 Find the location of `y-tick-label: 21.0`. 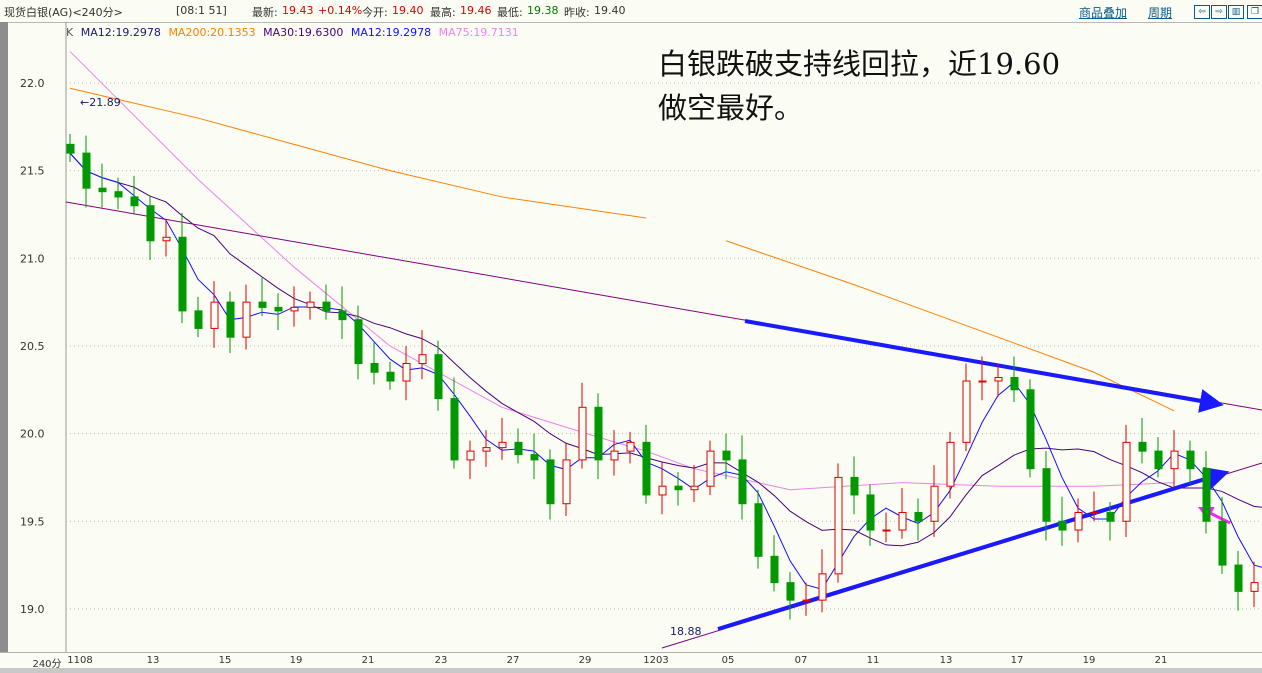

y-tick-label: 21.0 is located at coordinates (32, 258).